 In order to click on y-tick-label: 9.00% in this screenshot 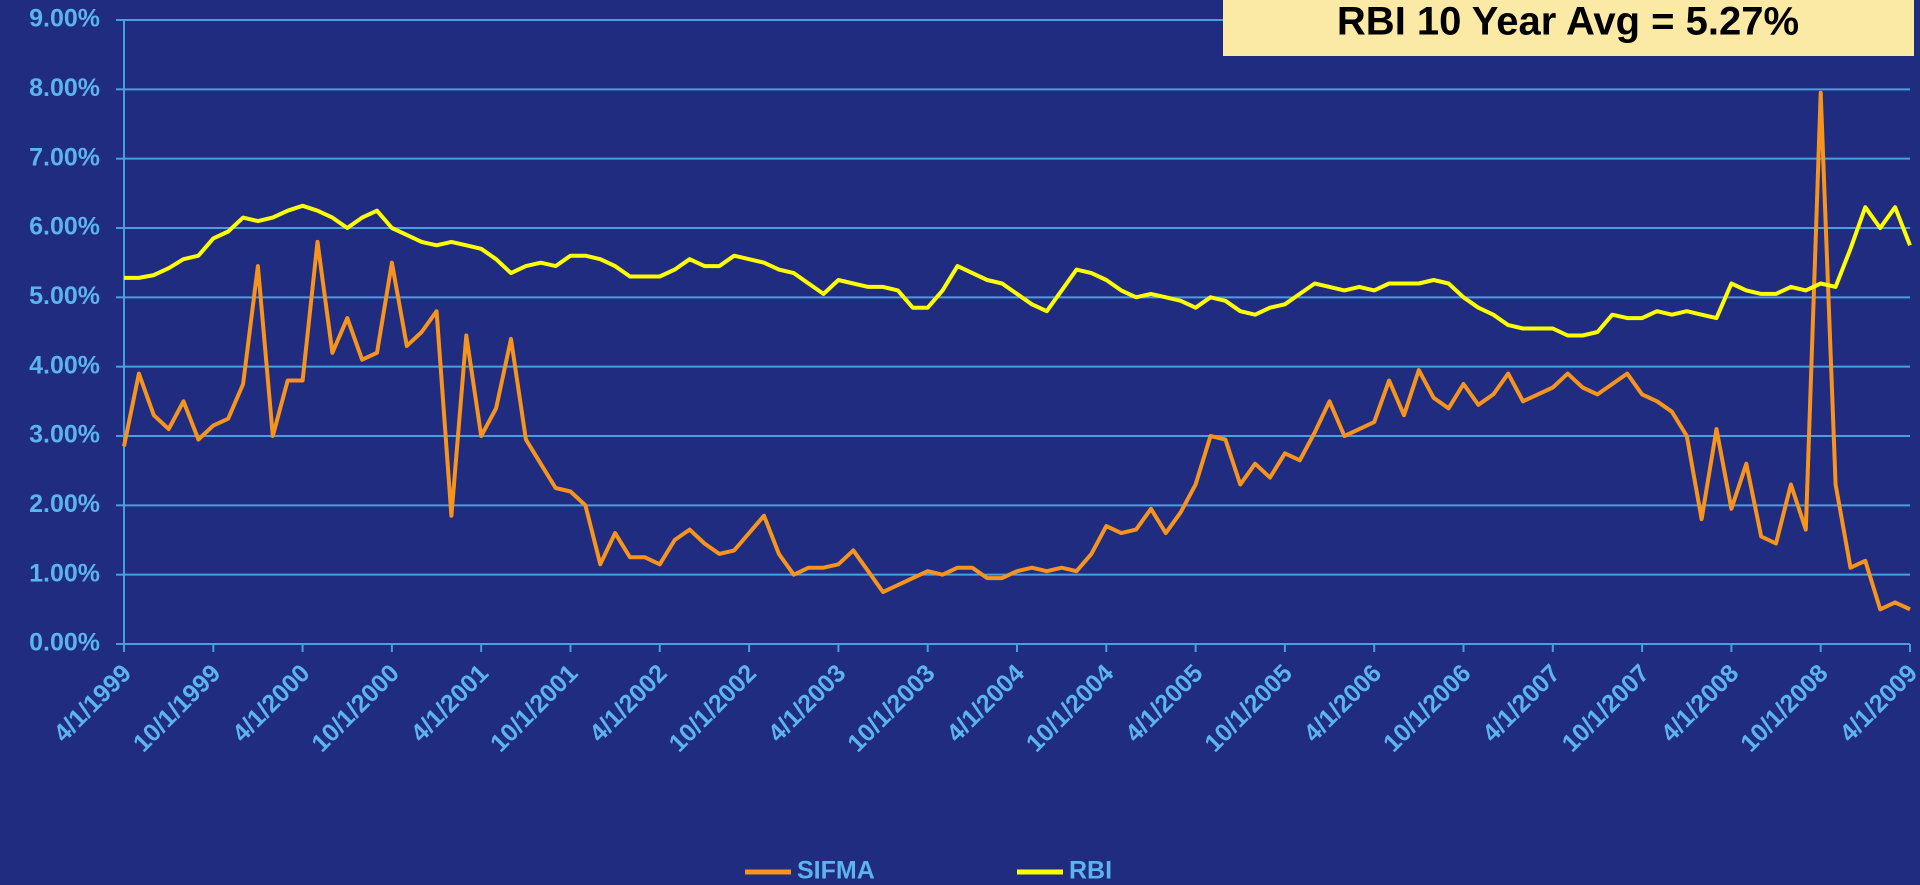, I will do `click(64, 19)`.